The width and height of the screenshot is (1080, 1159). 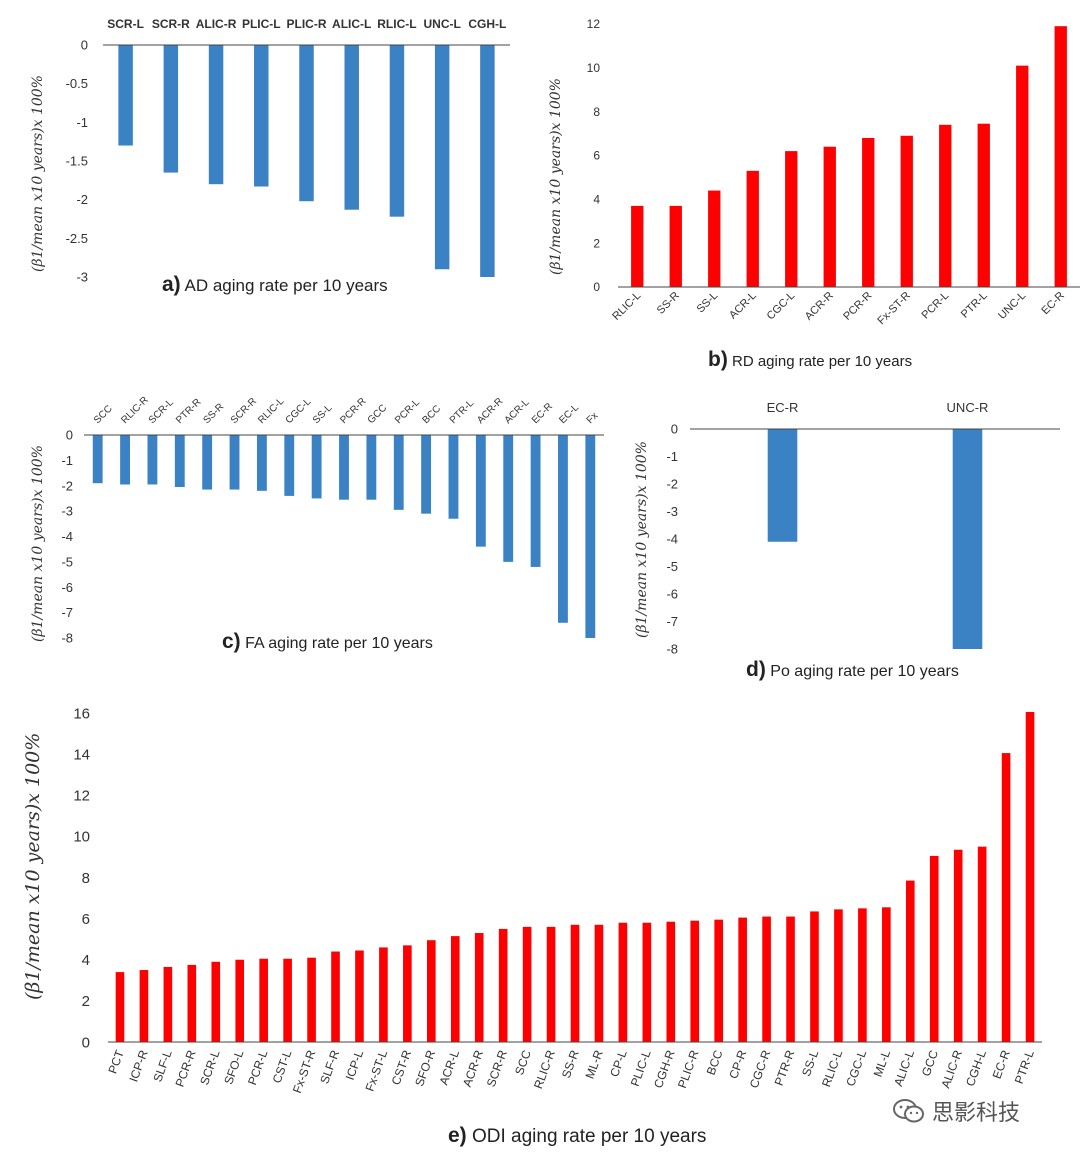 I want to click on chart-e-category-label: ML-R, so click(x=594, y=1064).